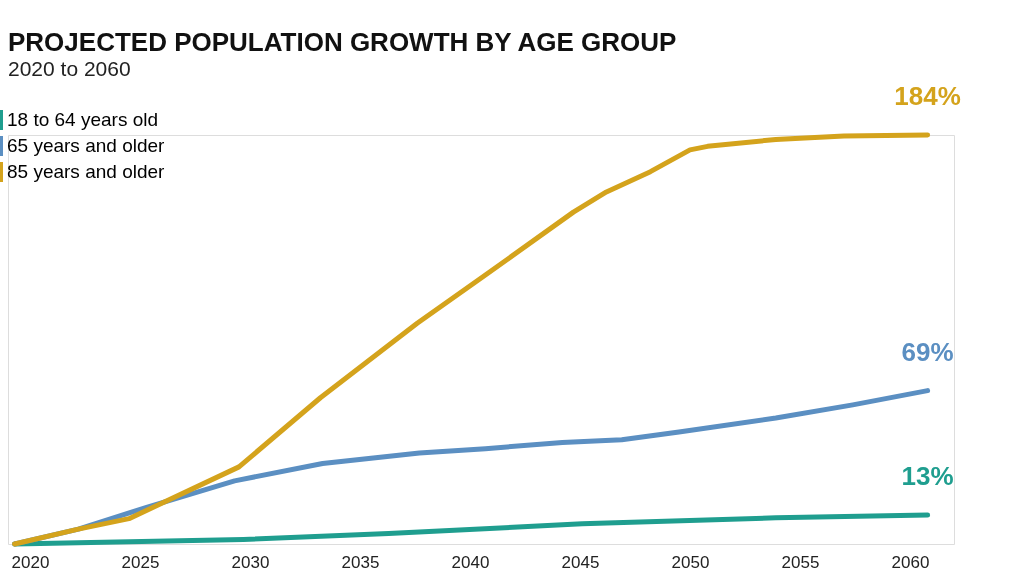 The height and width of the screenshot is (583, 1016). I want to click on x-tick-label: 2040, so click(470, 562).